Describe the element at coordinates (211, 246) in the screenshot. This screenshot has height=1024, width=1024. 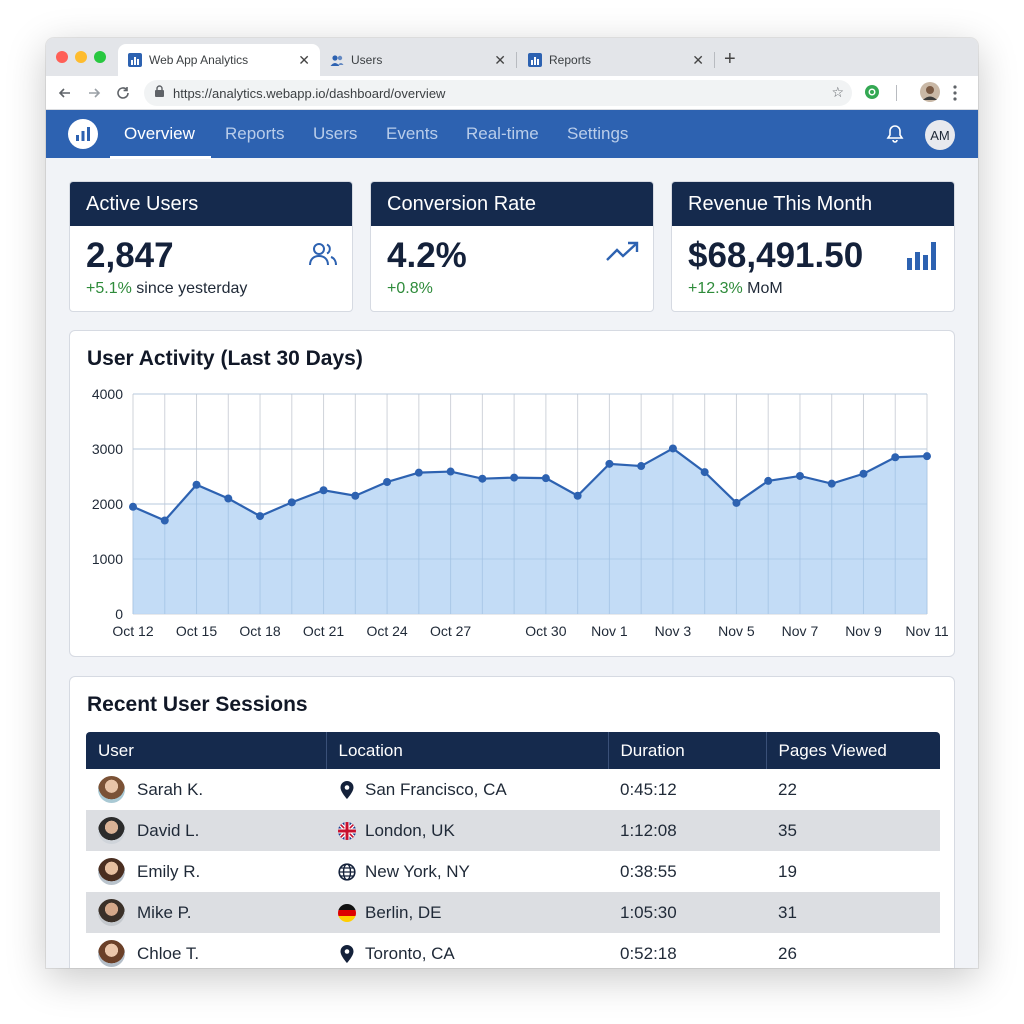
I see `kpi-card-active-users: Active Users 2,847 +5.1% since yesterday` at that location.